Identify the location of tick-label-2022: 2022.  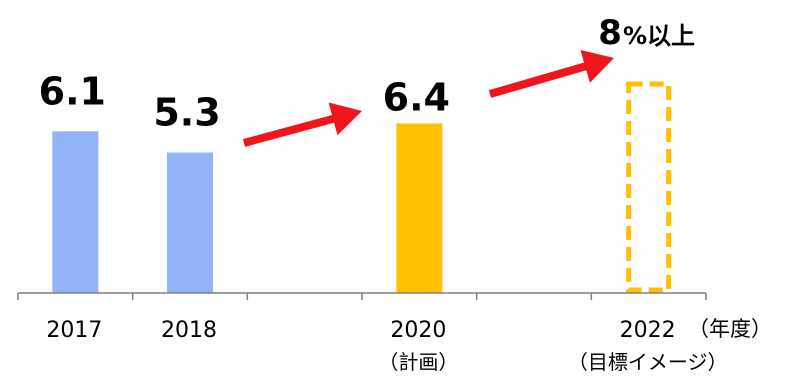
(648, 330).